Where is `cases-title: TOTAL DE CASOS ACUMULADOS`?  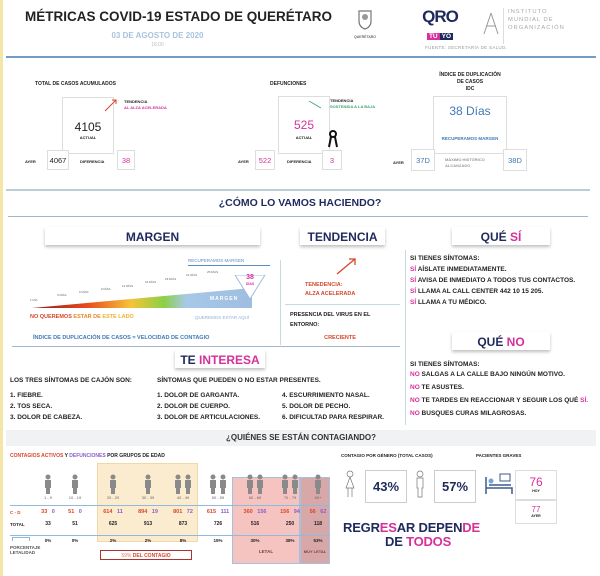 cases-title: TOTAL DE CASOS ACUMULADOS is located at coordinates (75, 84).